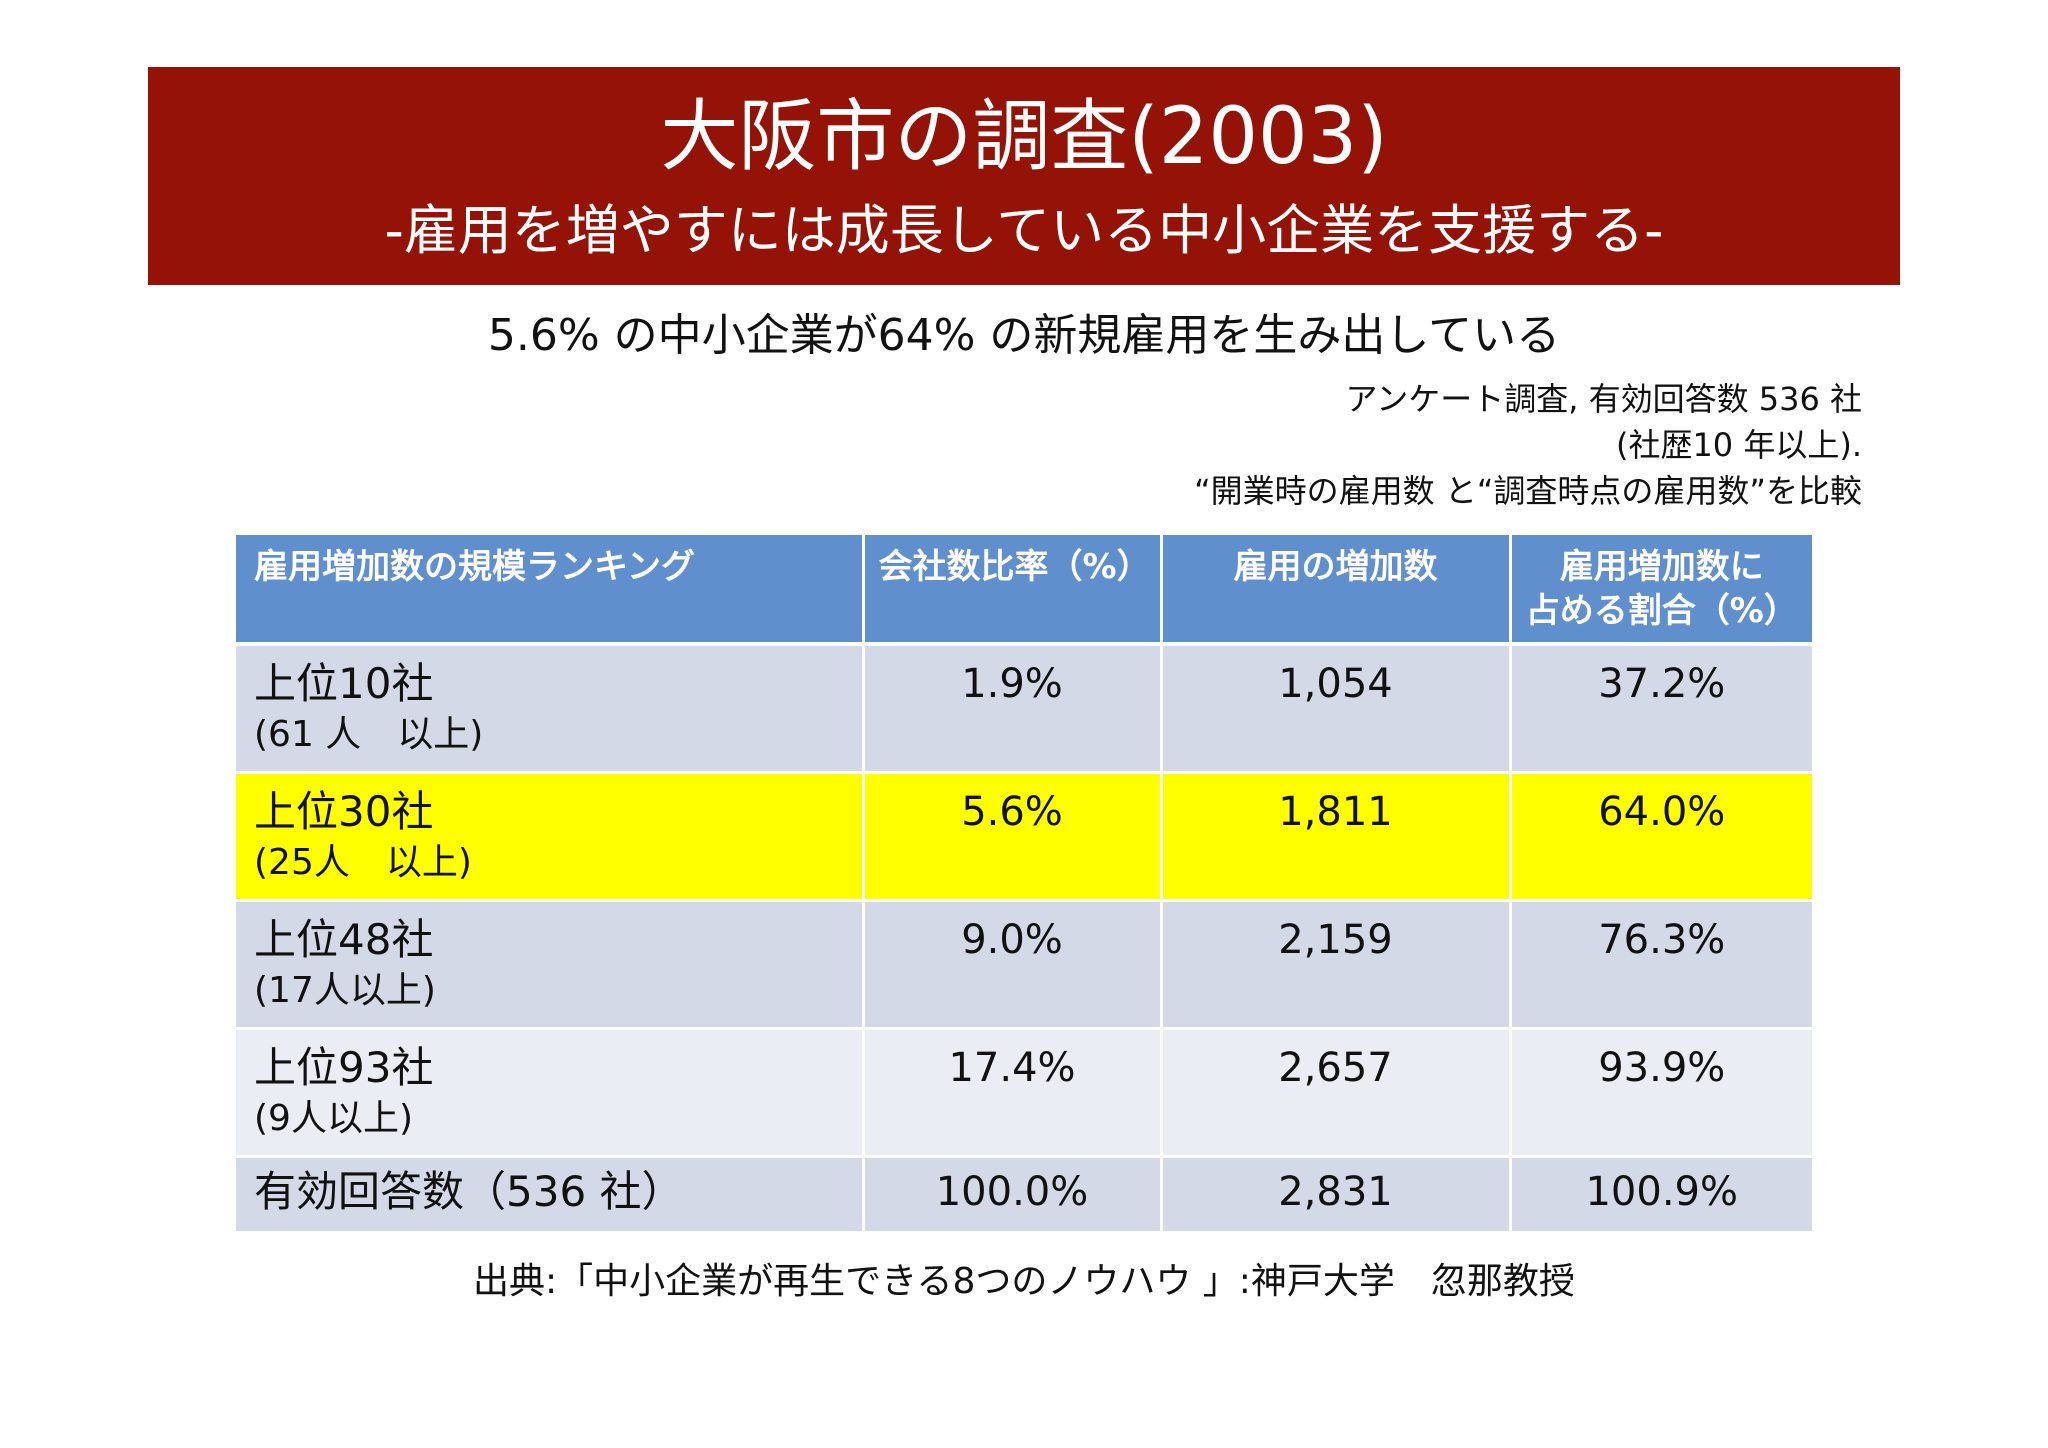 The image size is (2048, 1448). I want to click on employment-increase-cell: 2,831, so click(1334, 1192).